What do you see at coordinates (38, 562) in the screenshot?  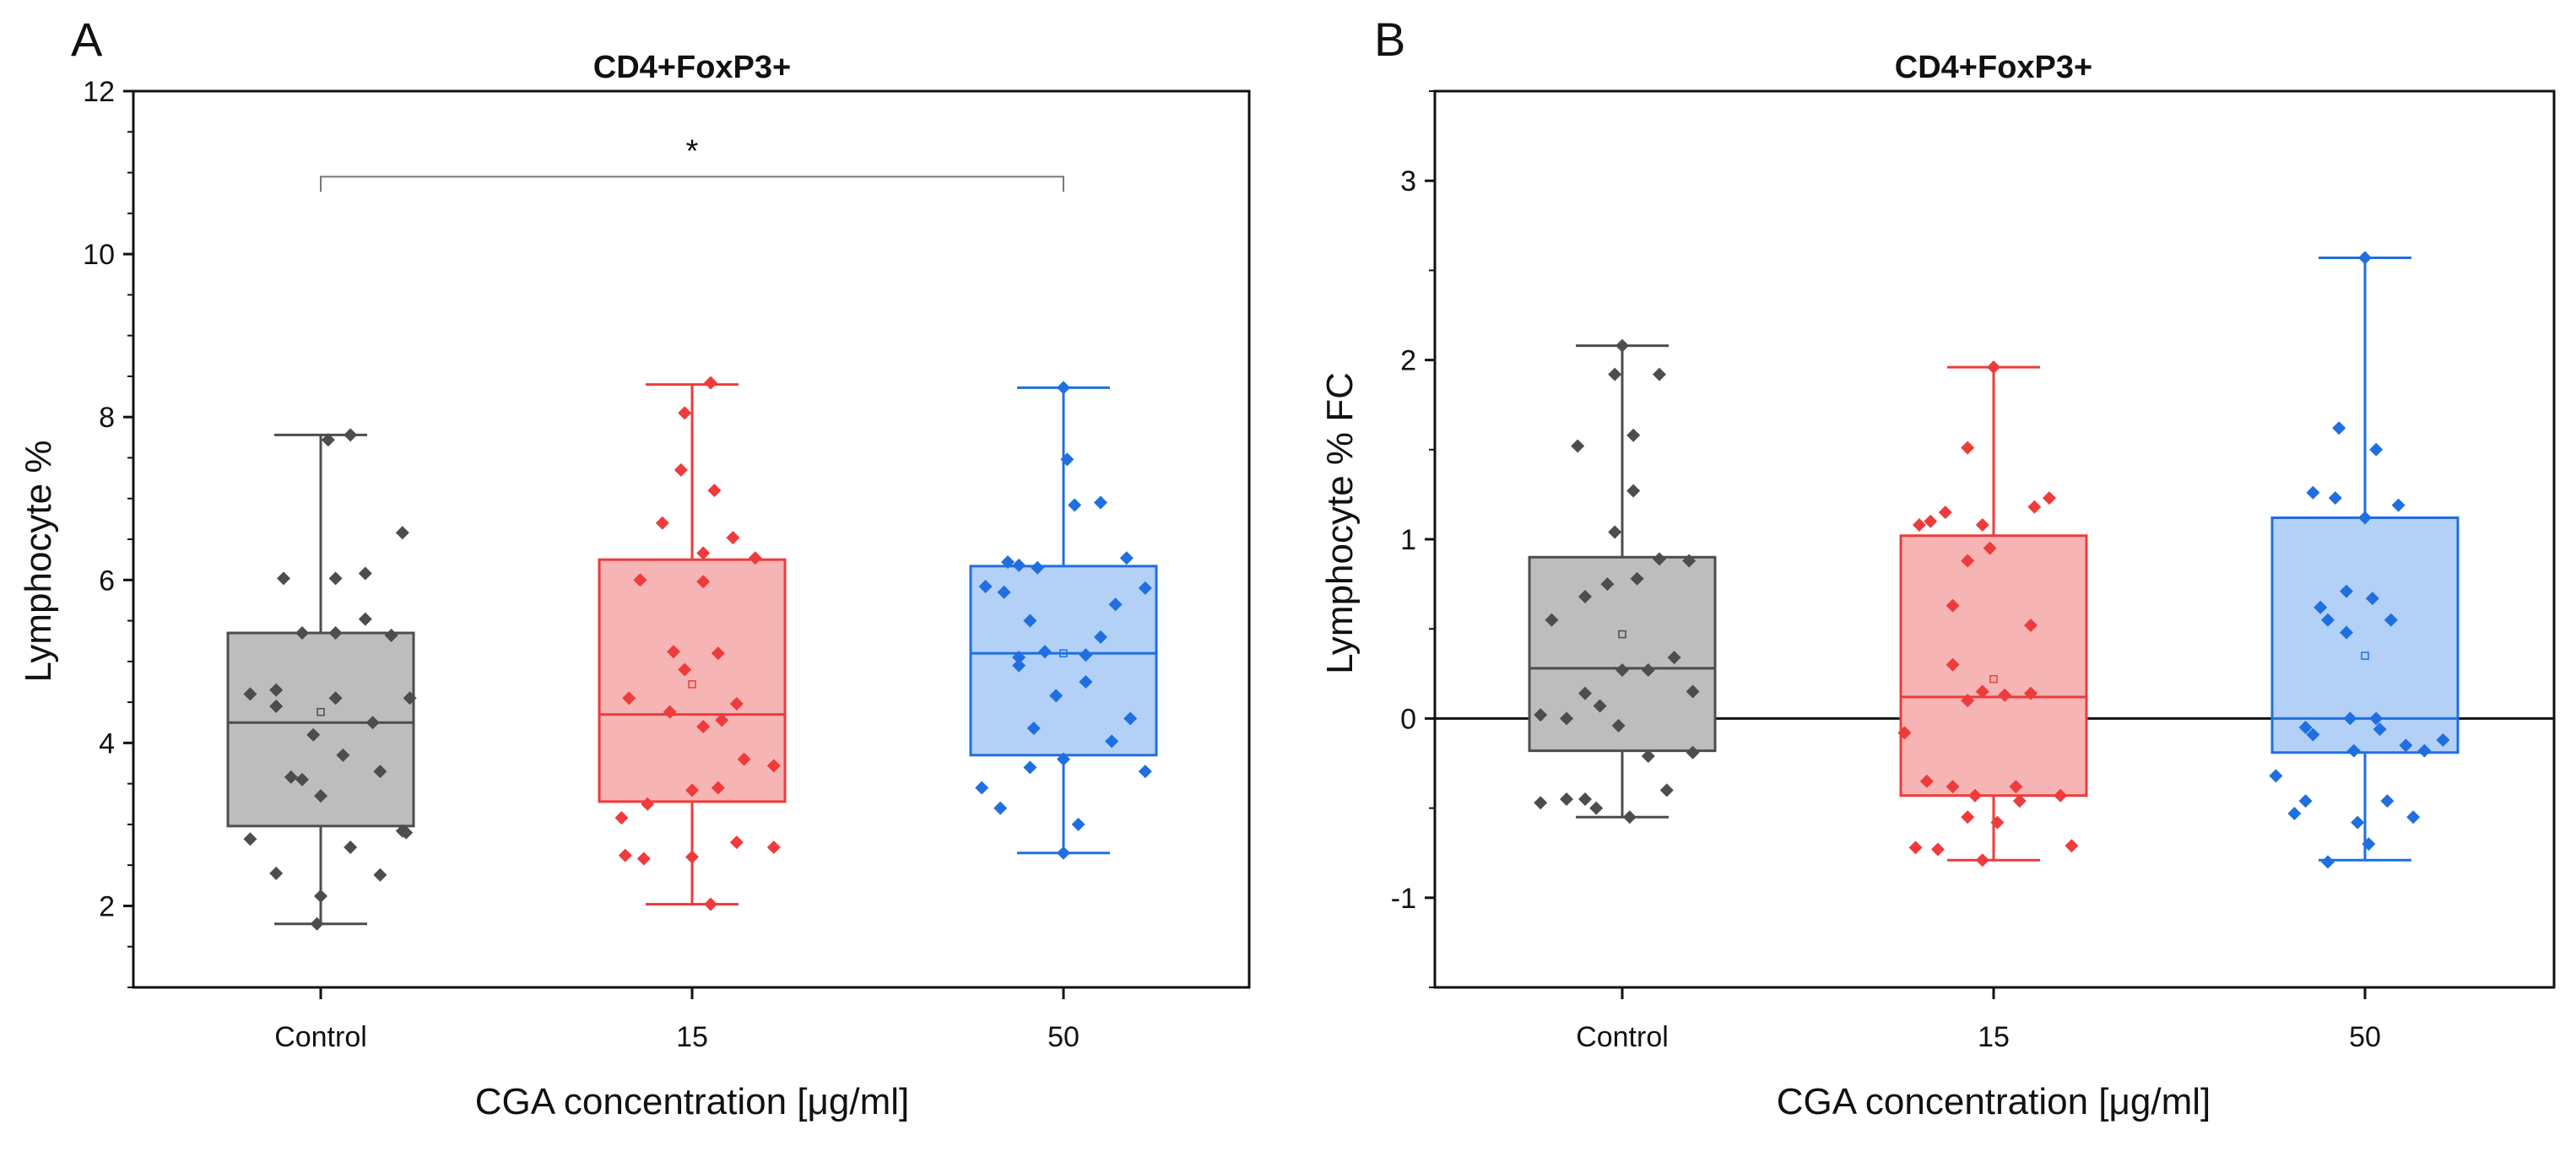 I see `panel-a-y-axis-label: Lymphocyte %` at bounding box center [38, 562].